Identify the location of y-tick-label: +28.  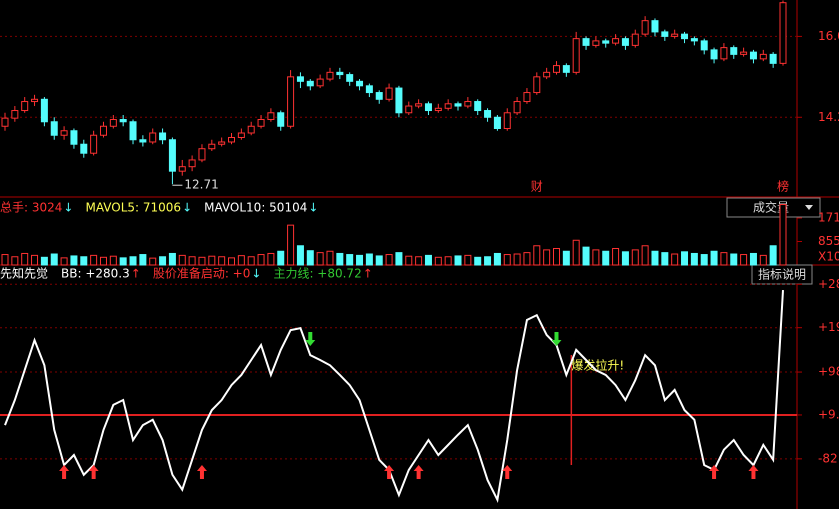
(828, 284).